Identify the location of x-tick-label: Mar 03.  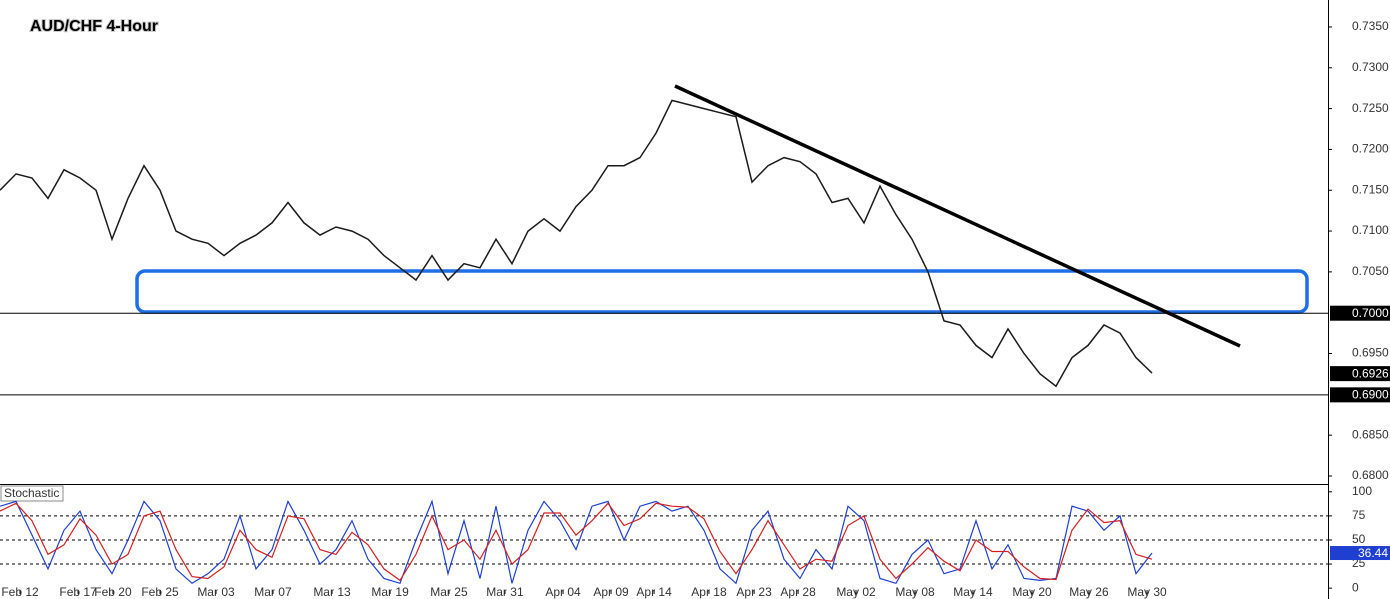
(216, 592).